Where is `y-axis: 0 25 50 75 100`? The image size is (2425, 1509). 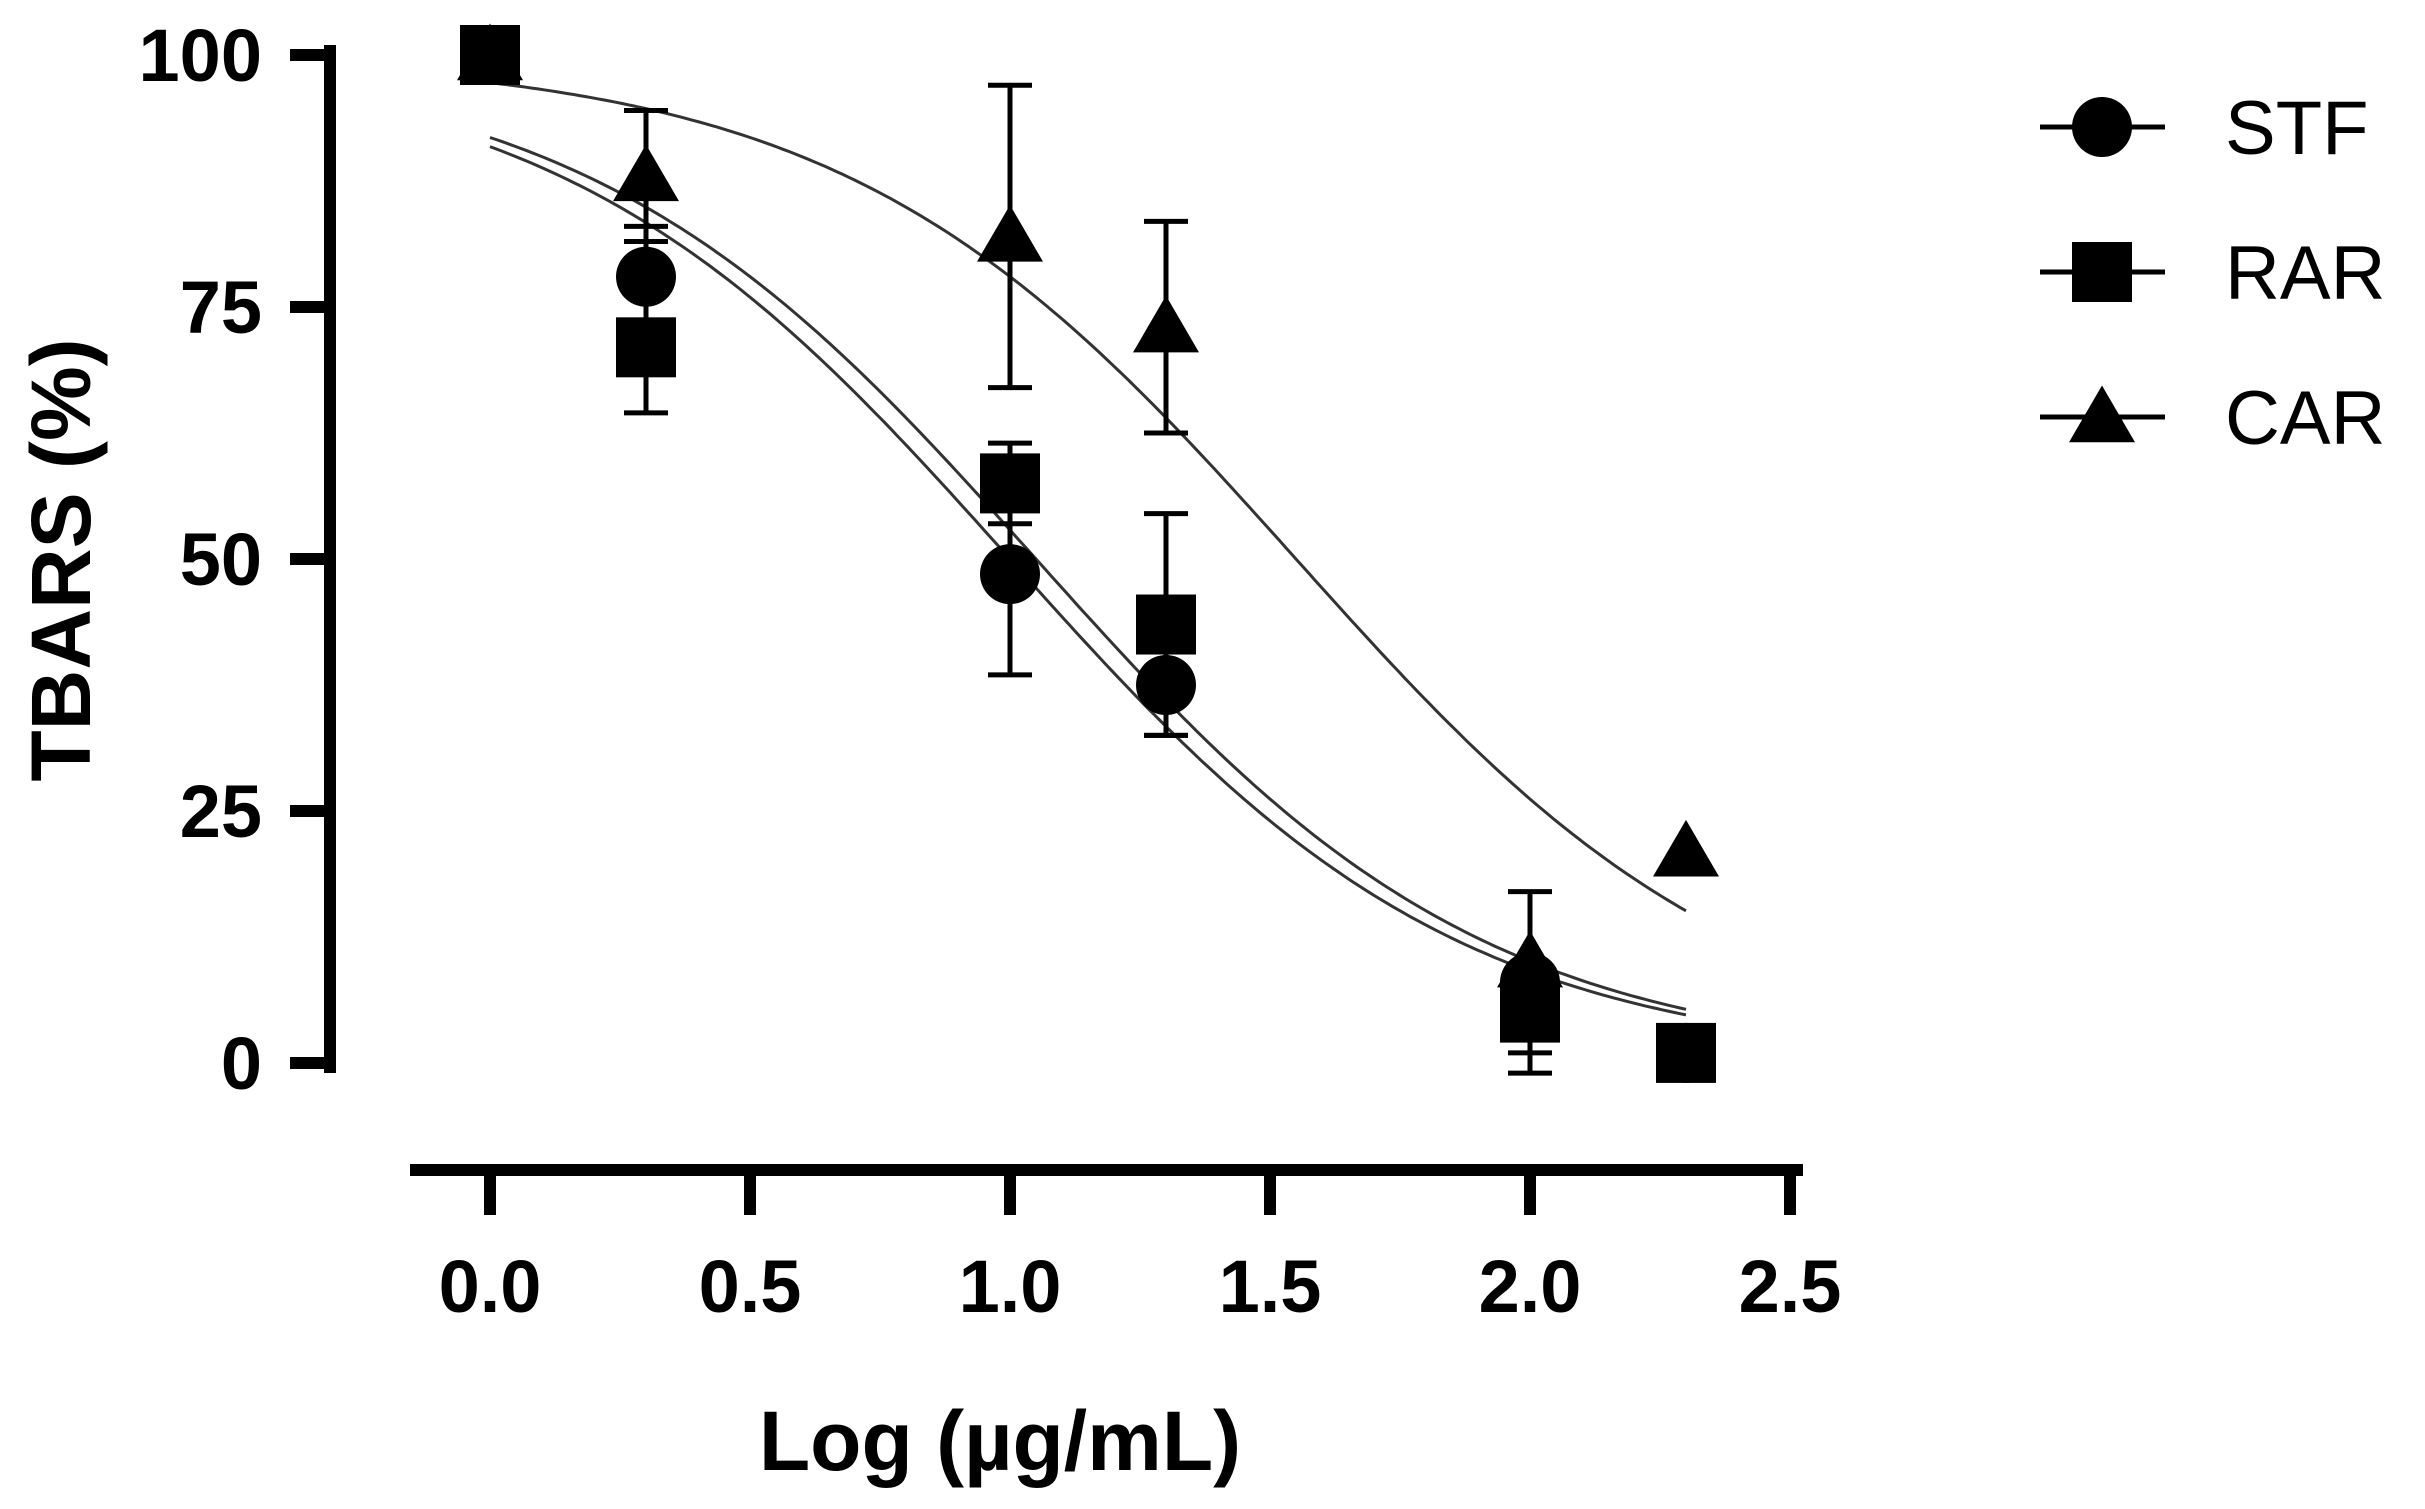 y-axis: 0 25 50 75 100 is located at coordinates (237, 559).